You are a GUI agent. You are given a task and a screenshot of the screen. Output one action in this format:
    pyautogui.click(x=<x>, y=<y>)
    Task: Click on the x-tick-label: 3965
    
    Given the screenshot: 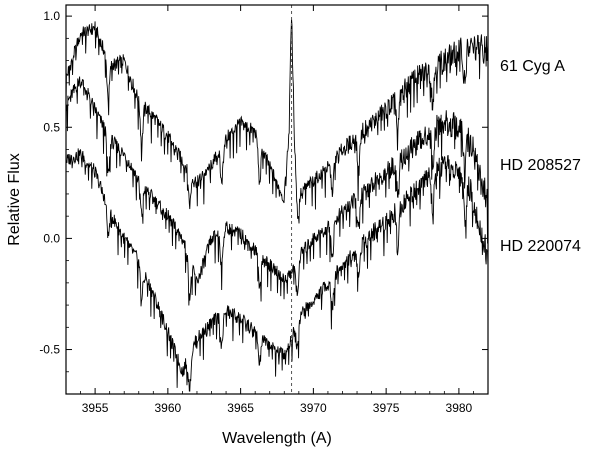 What is the action you would take?
    pyautogui.click(x=240, y=408)
    